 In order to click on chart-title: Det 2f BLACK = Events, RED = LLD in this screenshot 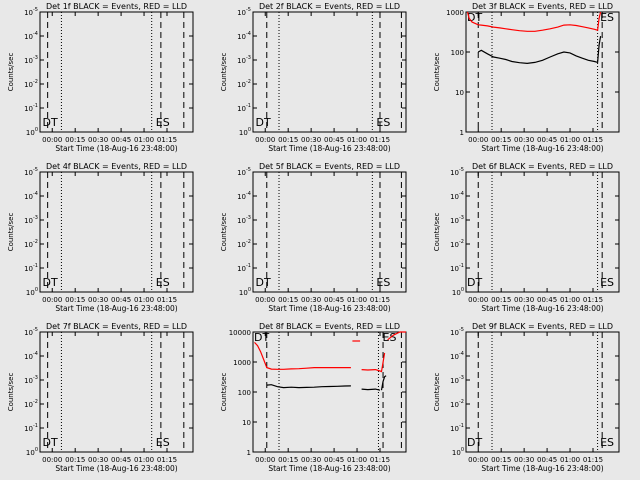, I will do `click(329, 6)`.